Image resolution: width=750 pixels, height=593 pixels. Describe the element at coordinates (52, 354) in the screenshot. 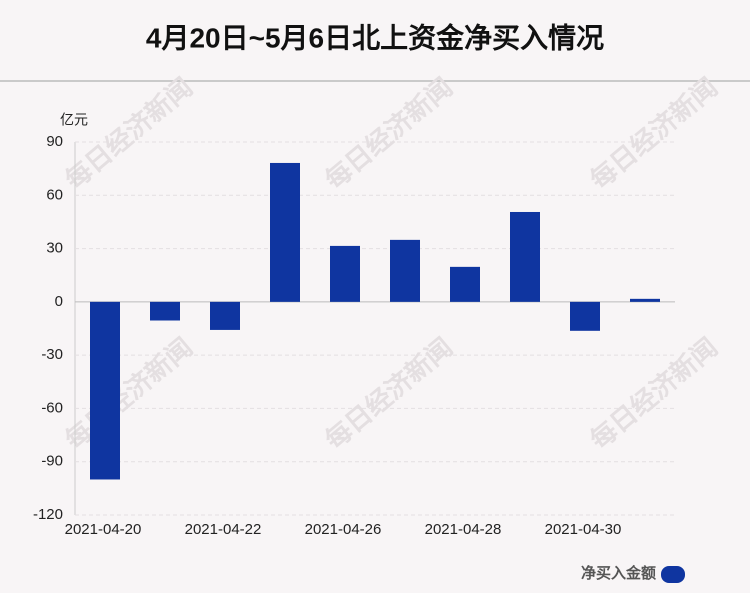

I see `y-tick-label: -30` at that location.